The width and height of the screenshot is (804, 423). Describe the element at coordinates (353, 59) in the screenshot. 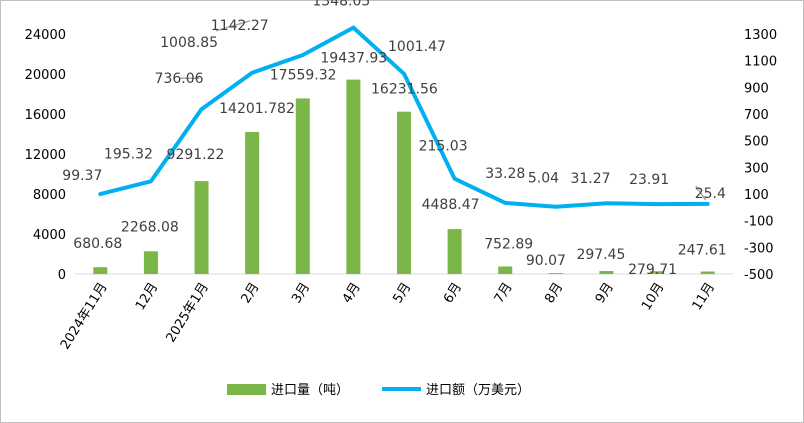

I see `bar-data-label: 19437.93` at that location.